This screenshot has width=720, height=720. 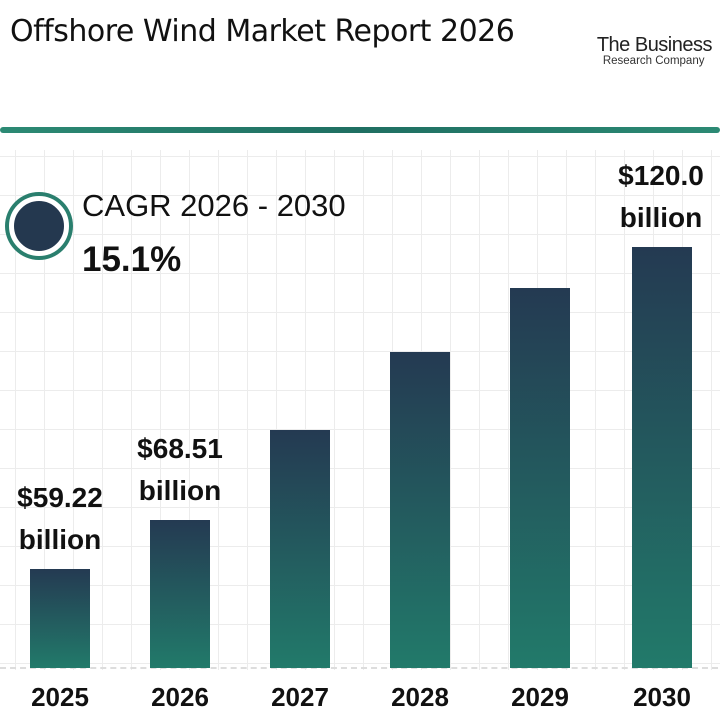 I want to click on x-tick-label: 2025, so click(x=60, y=697).